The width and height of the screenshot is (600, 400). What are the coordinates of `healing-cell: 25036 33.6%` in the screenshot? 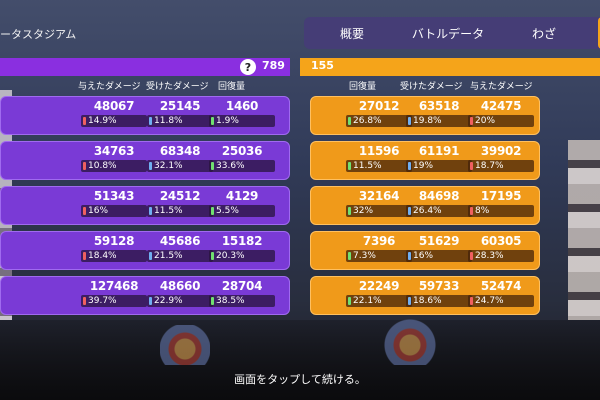 It's located at (242, 158).